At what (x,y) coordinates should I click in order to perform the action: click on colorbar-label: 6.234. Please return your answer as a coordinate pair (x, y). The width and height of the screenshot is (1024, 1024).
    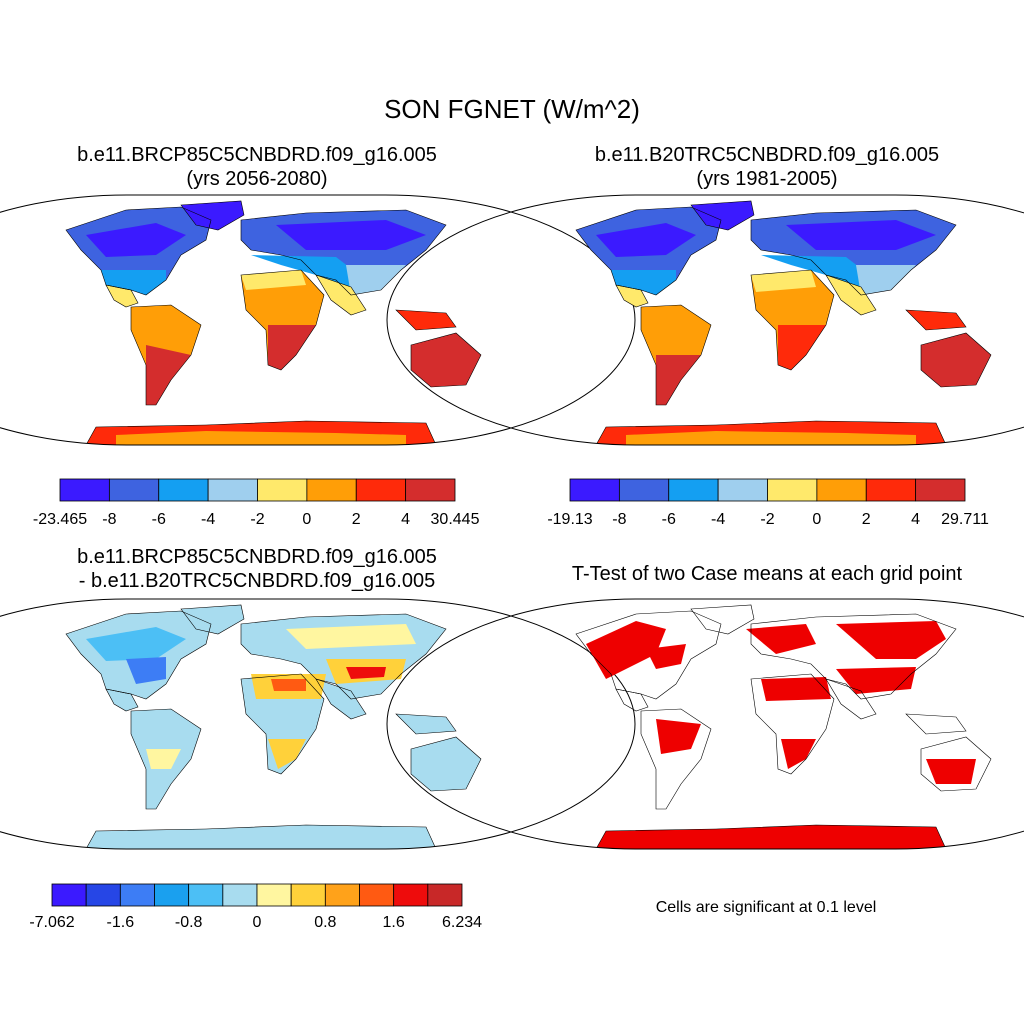
    Looking at the image, I should click on (462, 922).